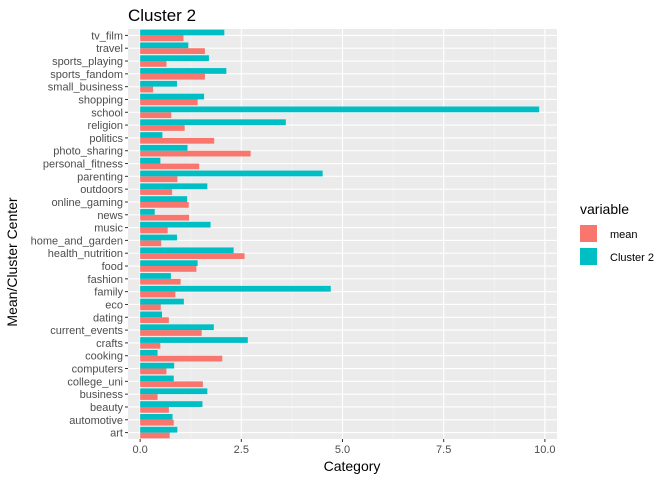 The height and width of the screenshot is (480, 672). I want to click on y-tick-label: business, so click(102, 395).